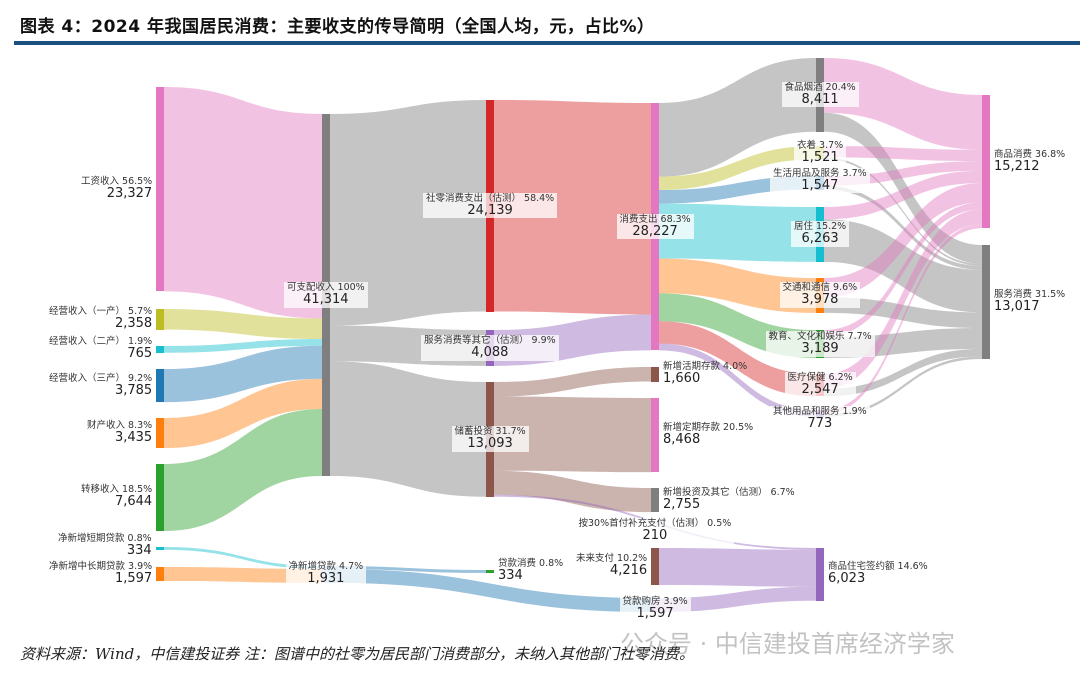  What do you see at coordinates (133, 502) in the screenshot?
I see `node-value: 7,644` at bounding box center [133, 502].